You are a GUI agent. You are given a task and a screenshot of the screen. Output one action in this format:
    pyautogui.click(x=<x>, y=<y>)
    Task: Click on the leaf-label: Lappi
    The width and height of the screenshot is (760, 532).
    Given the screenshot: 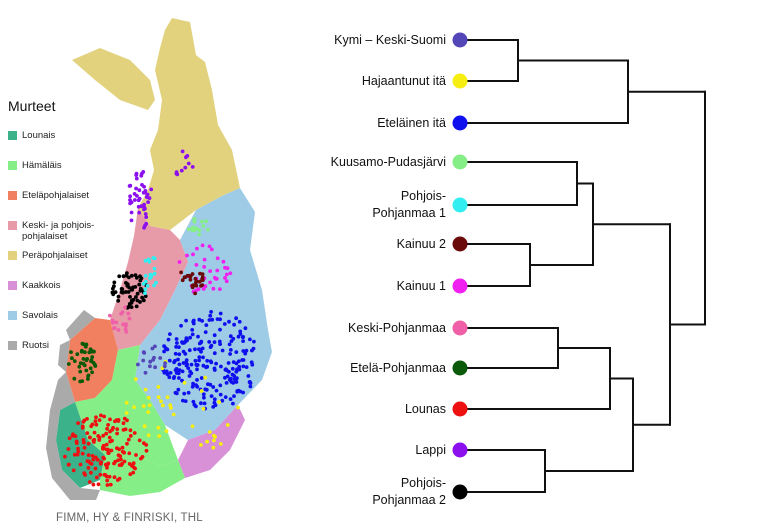 What is the action you would take?
    pyautogui.click(x=430, y=449)
    